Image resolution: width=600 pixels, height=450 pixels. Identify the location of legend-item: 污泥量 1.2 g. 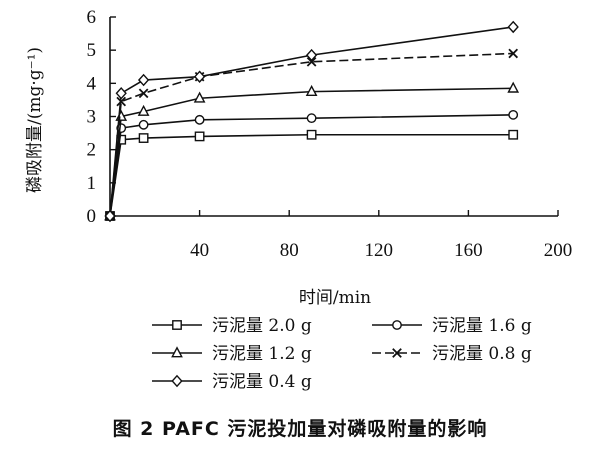
(232, 354).